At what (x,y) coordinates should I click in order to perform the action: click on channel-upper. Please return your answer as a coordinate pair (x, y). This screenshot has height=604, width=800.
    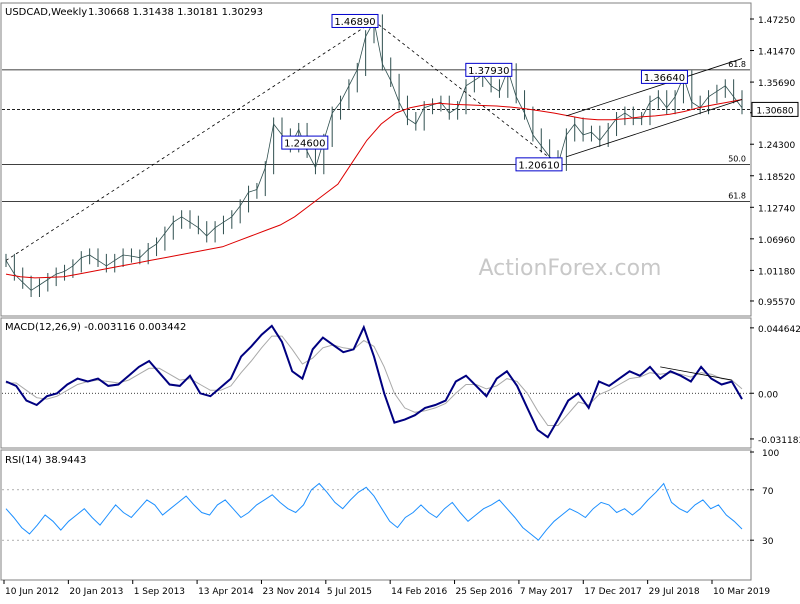
    Looking at the image, I should click on (654, 87).